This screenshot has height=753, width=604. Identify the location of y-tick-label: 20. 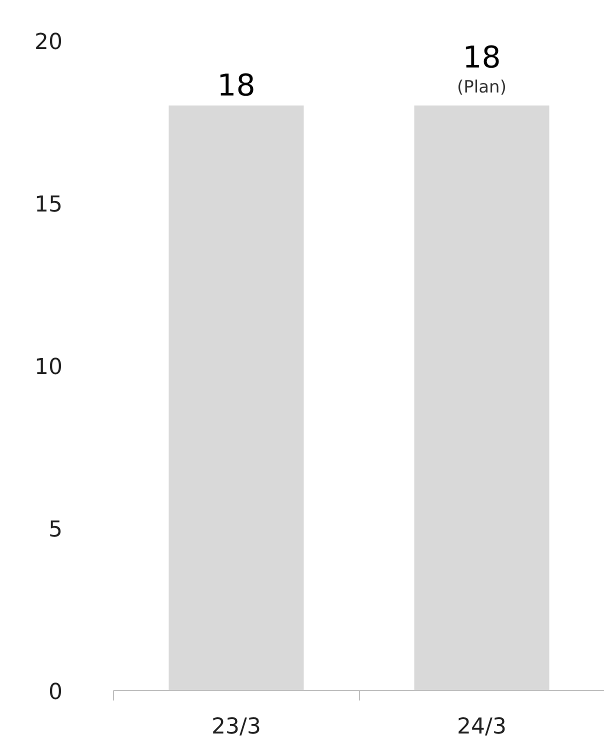
(48, 42).